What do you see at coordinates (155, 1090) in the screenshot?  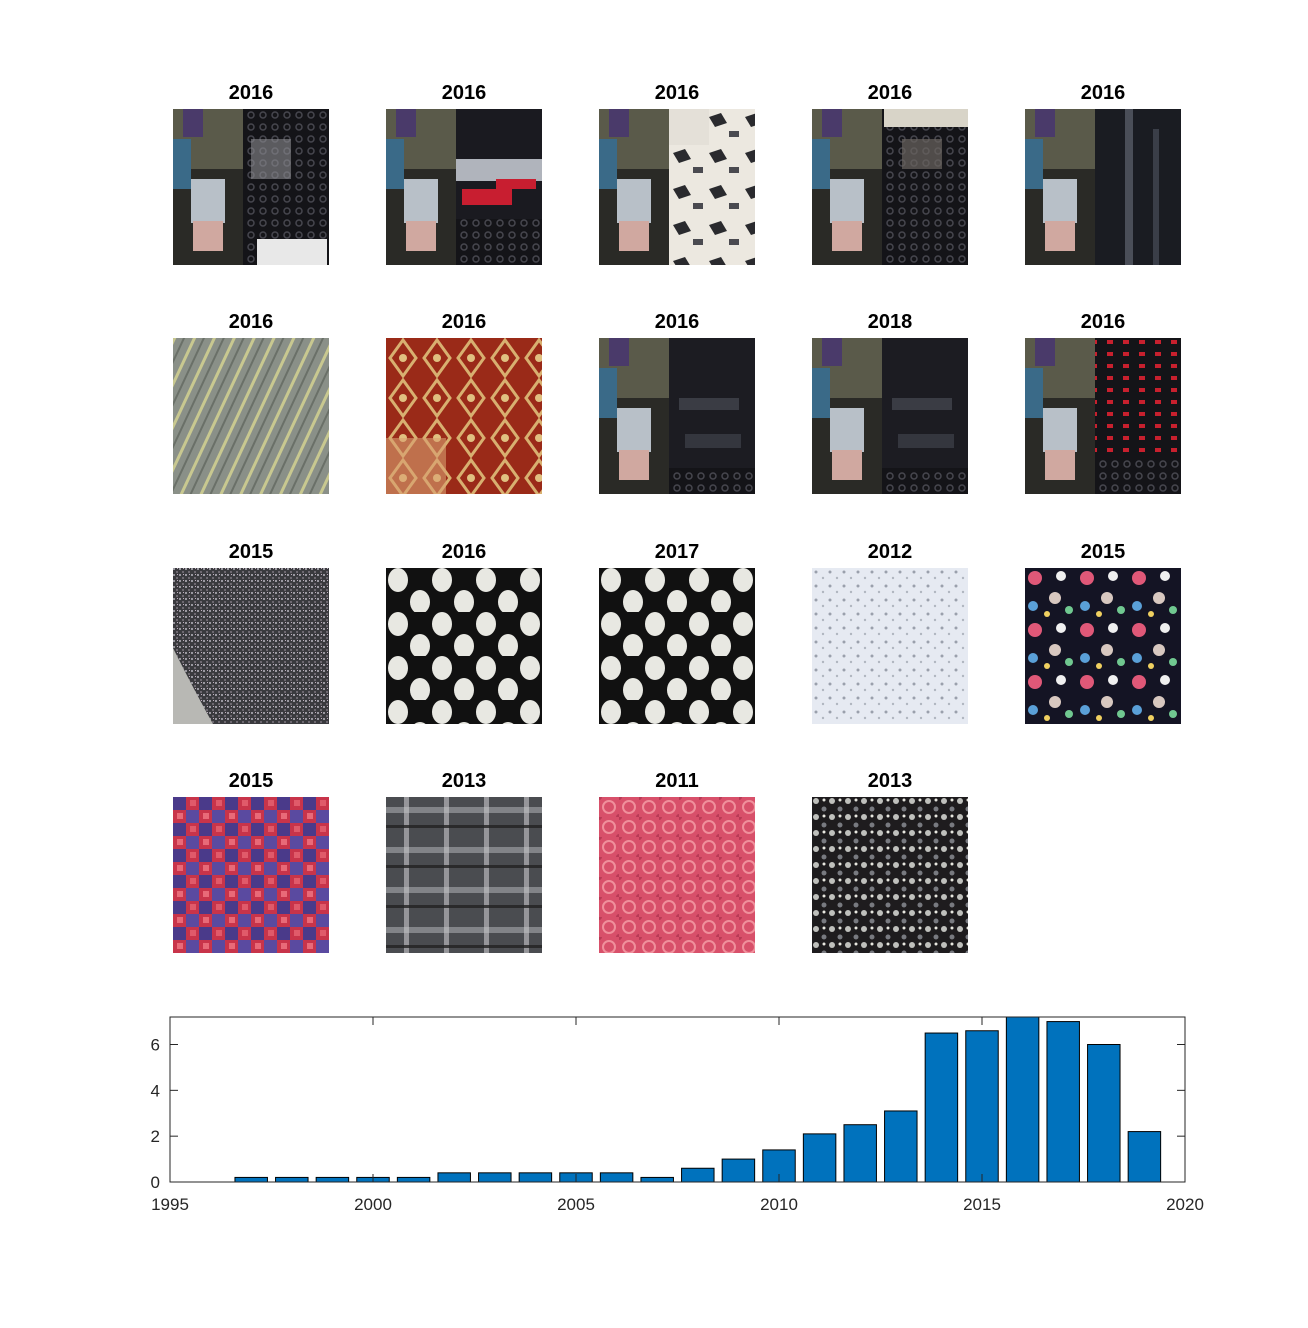 I see `y-tick-label: 4` at bounding box center [155, 1090].